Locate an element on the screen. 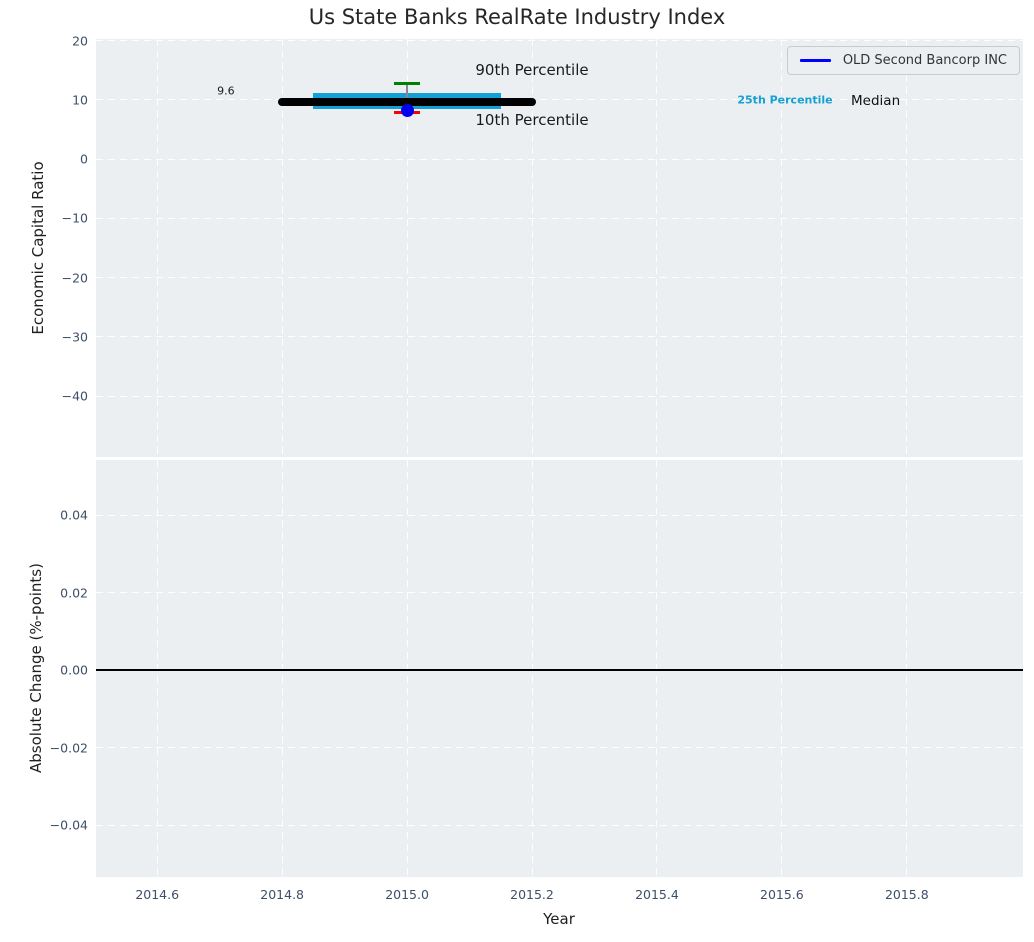 This screenshot has width=1034, height=942. x-tick-label: 2015.6 is located at coordinates (782, 894).